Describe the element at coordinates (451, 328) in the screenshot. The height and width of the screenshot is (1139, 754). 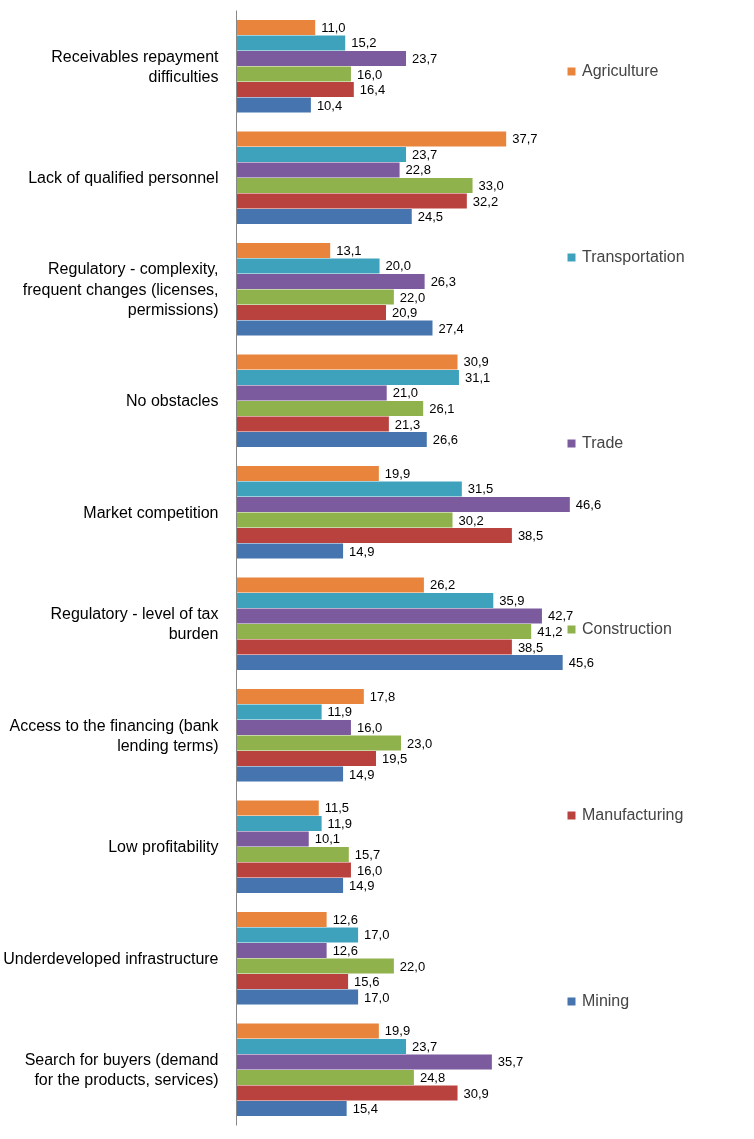
I see `data-label: 27,4` at that location.